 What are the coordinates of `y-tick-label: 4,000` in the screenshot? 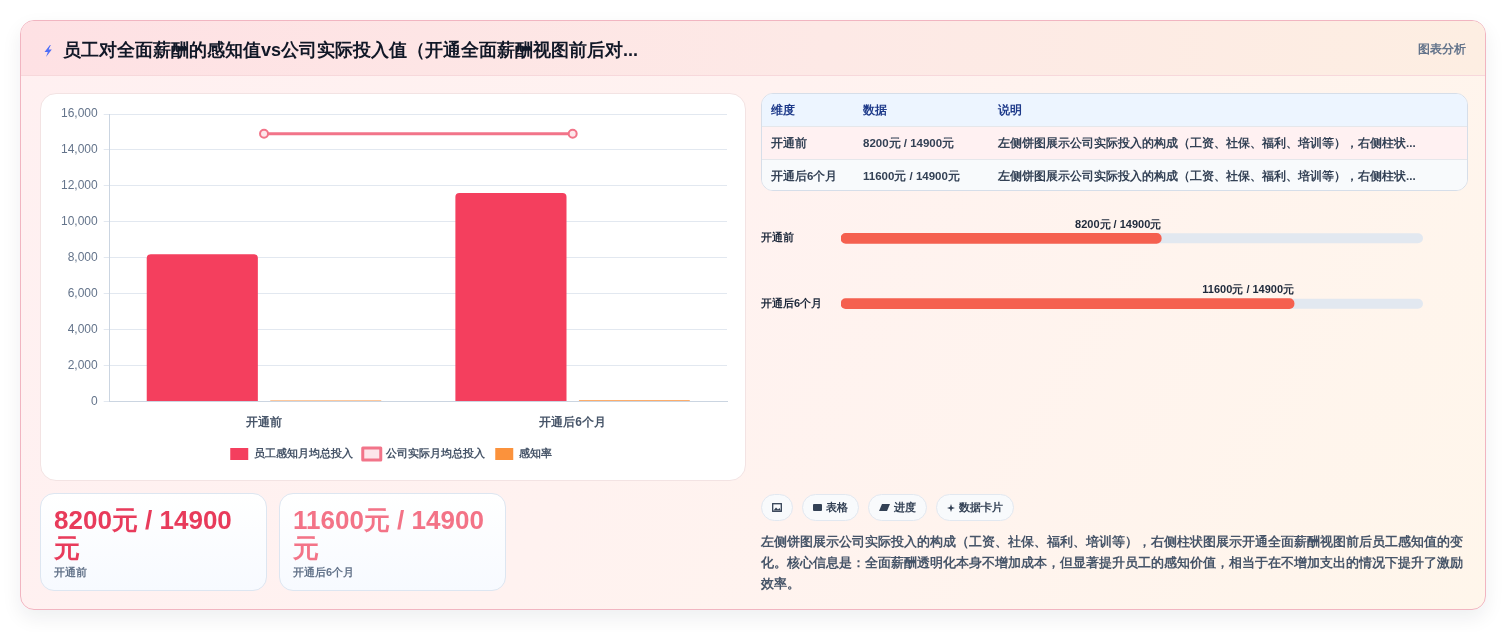 It's located at (83, 329).